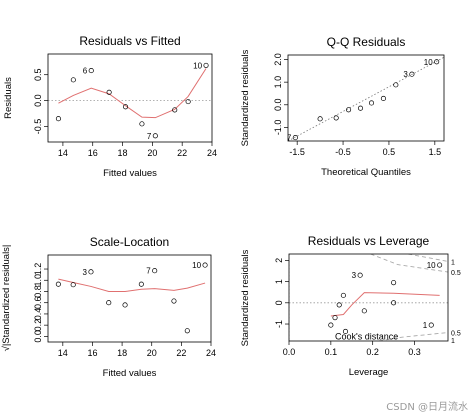 The width and height of the screenshot is (474, 415). I want to click on x-tick-label: -0.5, so click(343, 152).